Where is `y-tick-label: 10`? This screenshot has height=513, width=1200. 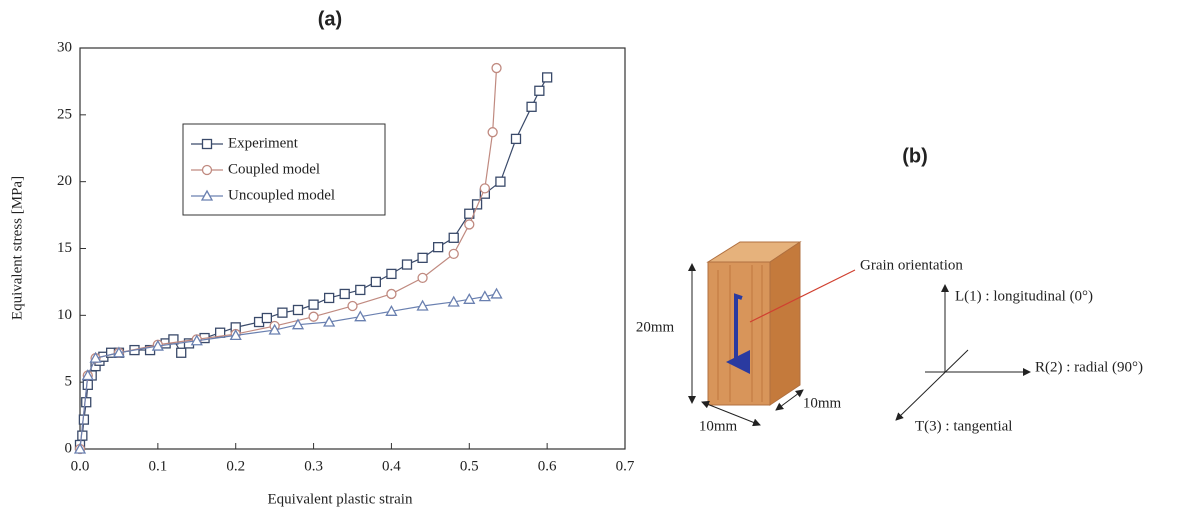 y-tick-label: 10 is located at coordinates (64, 315).